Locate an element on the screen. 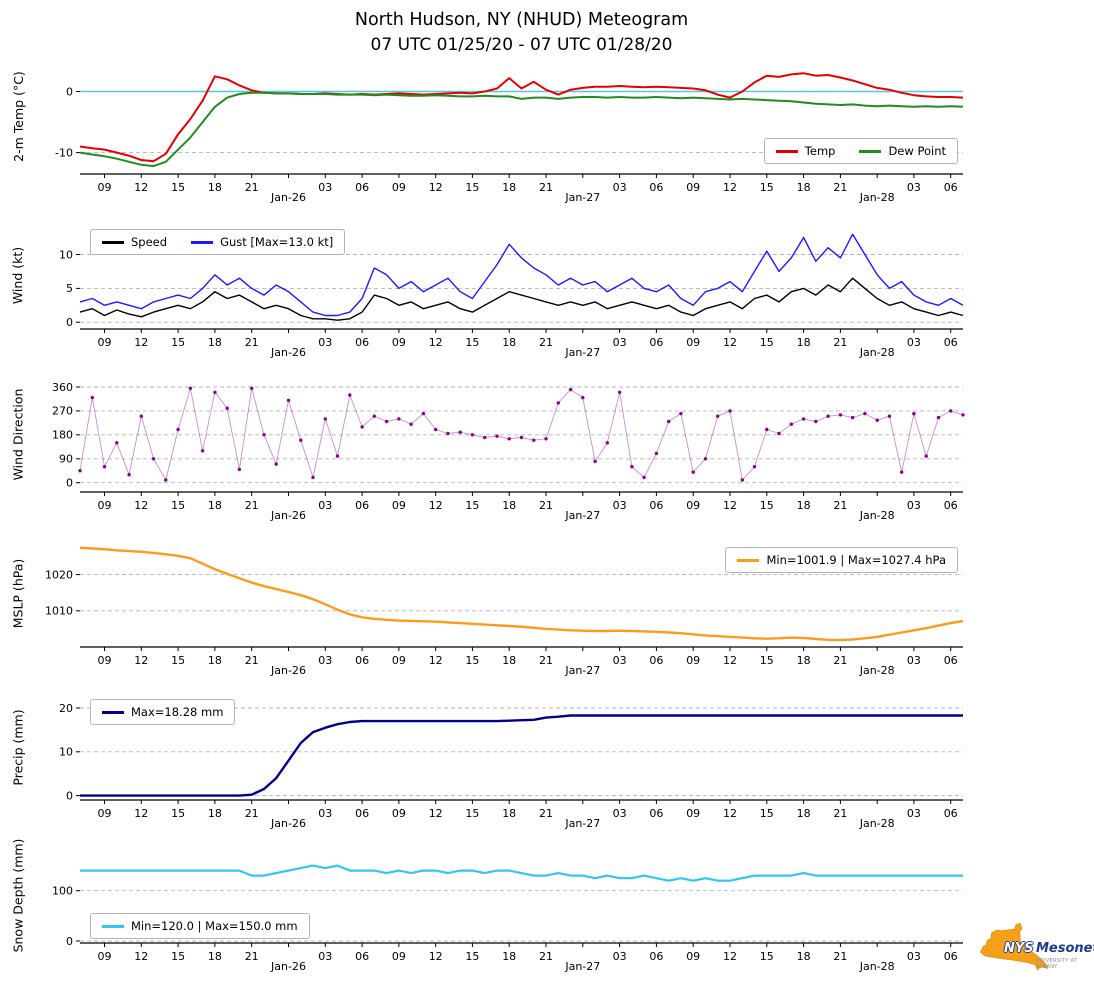  legend-label: Dew Point is located at coordinates (917, 151).